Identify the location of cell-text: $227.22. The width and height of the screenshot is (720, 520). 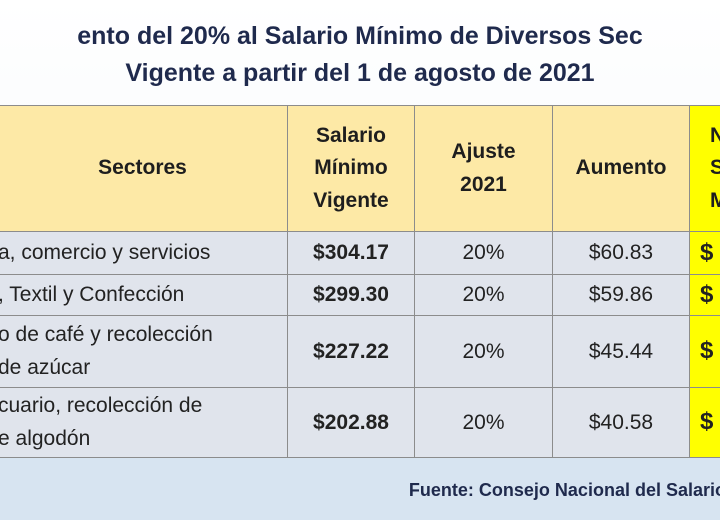
(351, 351).